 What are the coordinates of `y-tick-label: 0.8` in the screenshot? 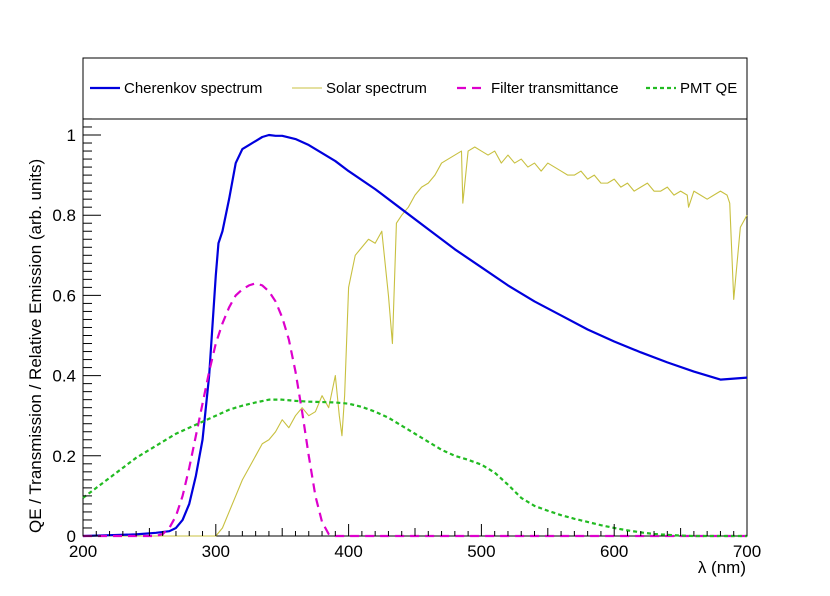 It's located at (64, 215).